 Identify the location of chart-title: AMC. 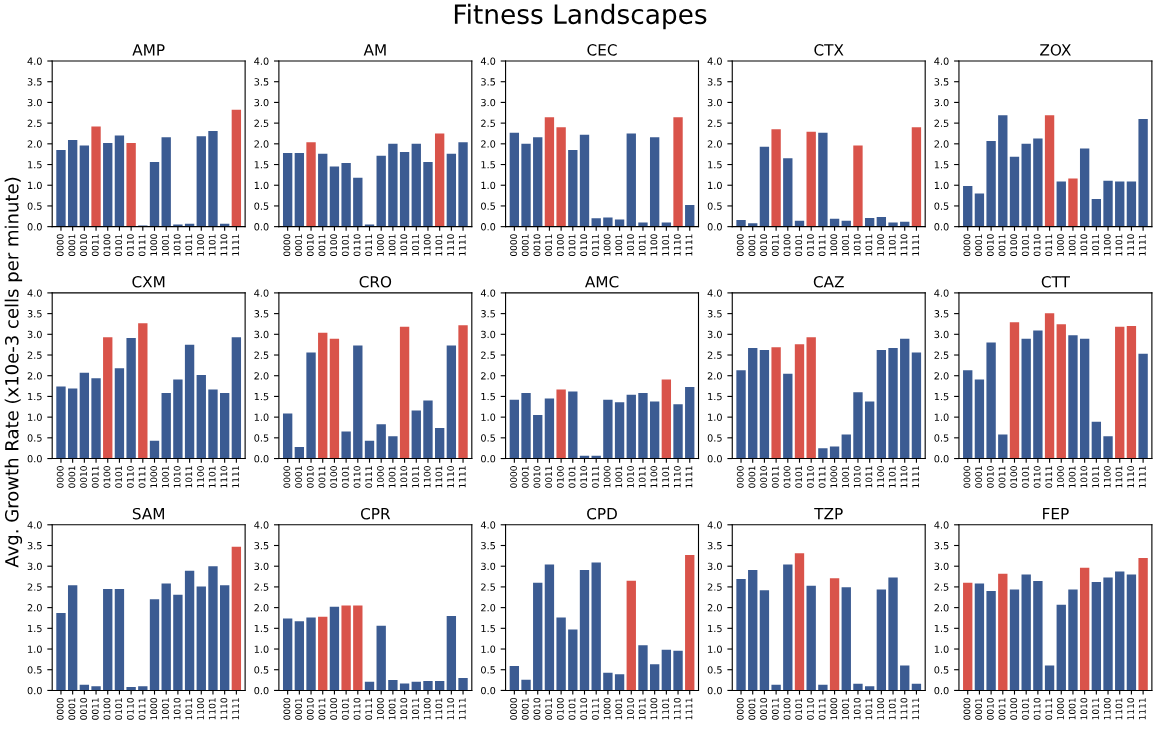
(602, 282).